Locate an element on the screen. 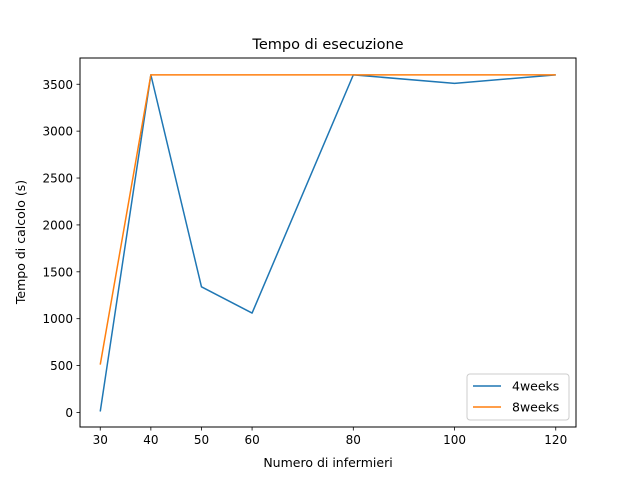 The height and width of the screenshot is (480, 640). y-tick-label: 2000 is located at coordinates (57, 225).